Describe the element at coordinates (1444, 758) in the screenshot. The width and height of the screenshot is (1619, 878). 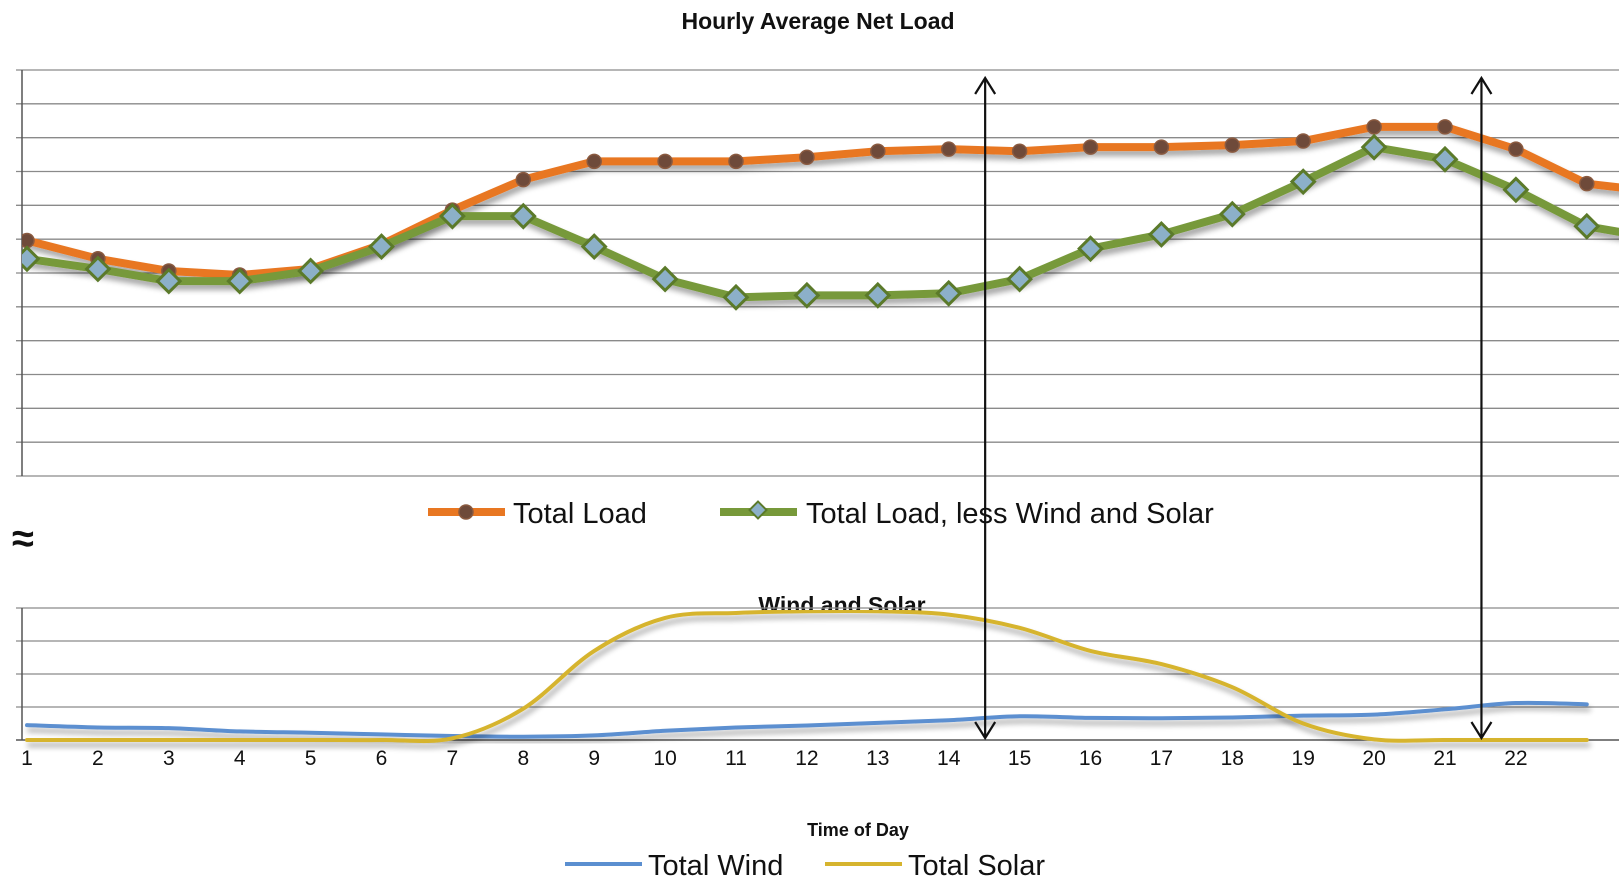
I see `x-tick-label: 21` at that location.